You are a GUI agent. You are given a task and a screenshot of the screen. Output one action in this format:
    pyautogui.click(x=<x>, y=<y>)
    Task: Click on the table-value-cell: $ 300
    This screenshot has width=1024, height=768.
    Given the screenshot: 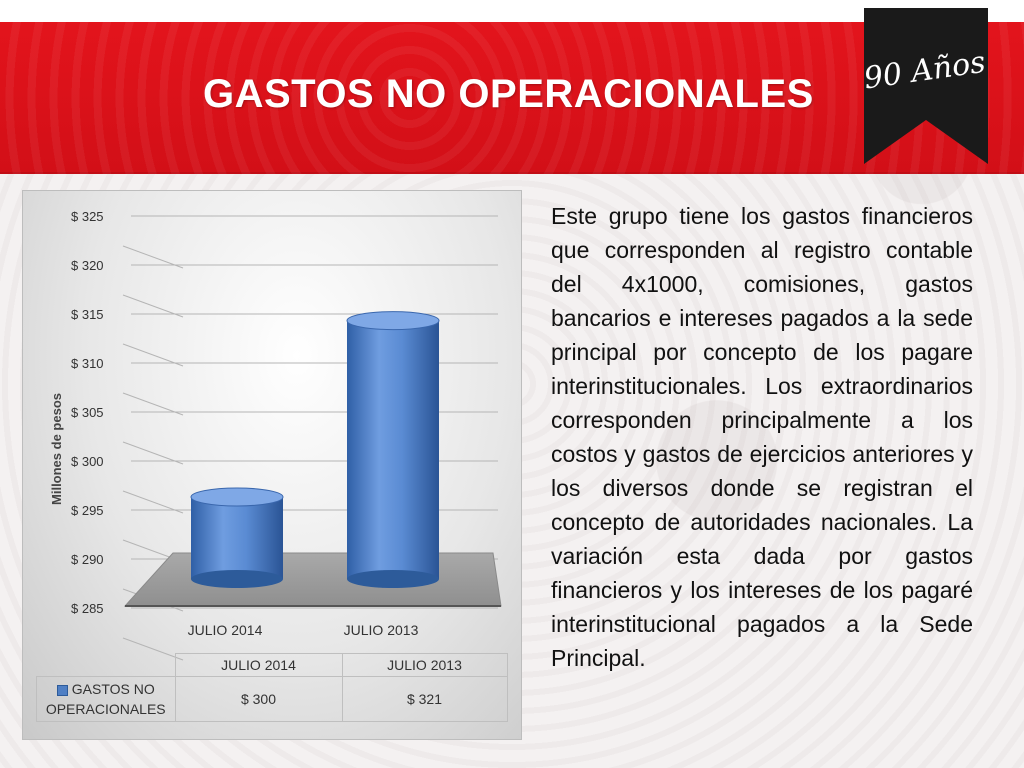 What is the action you would take?
    pyautogui.click(x=258, y=699)
    